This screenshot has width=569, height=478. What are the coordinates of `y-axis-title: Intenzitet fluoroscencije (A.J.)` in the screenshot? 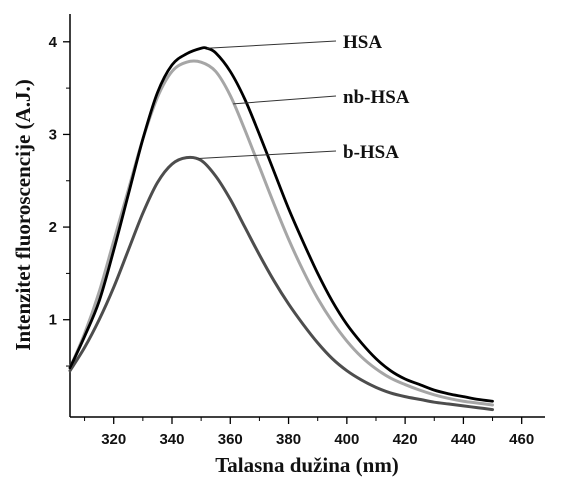 It's located at (23, 214).